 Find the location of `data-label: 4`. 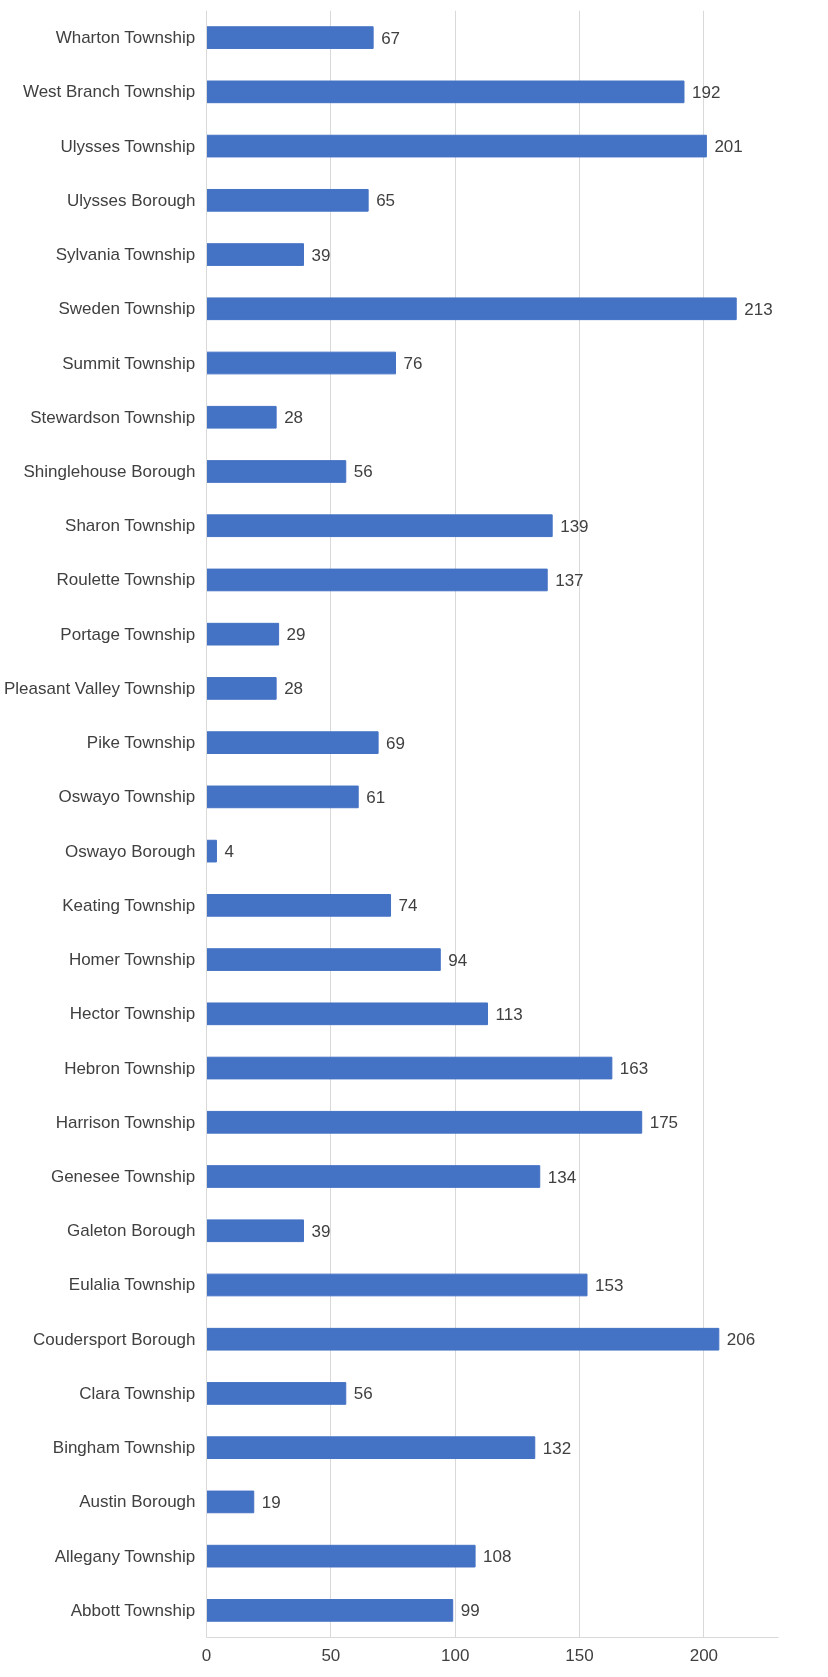

data-label: 4 is located at coordinates (229, 852).